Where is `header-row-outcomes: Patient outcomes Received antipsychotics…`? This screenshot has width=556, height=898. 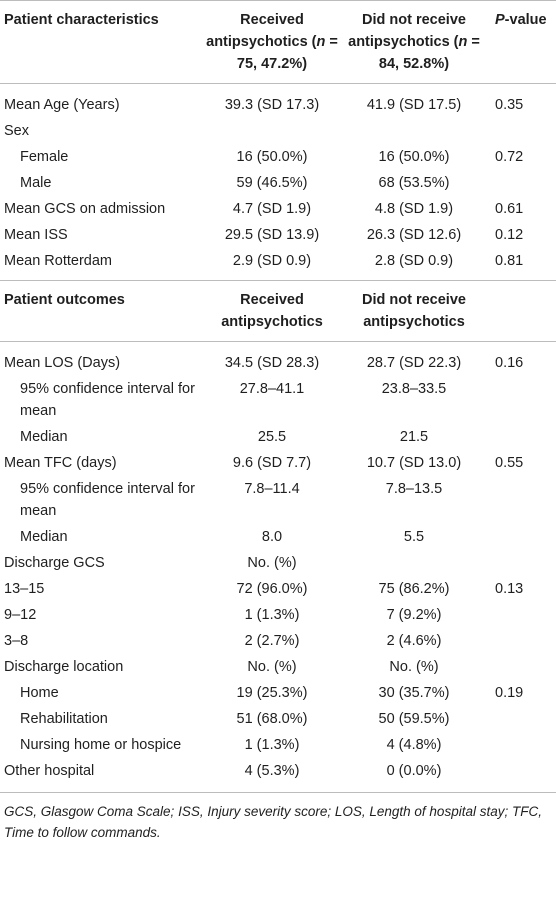
header-row-outcomes: Patient outcomes Received antipsychotics… is located at coordinates (278, 311).